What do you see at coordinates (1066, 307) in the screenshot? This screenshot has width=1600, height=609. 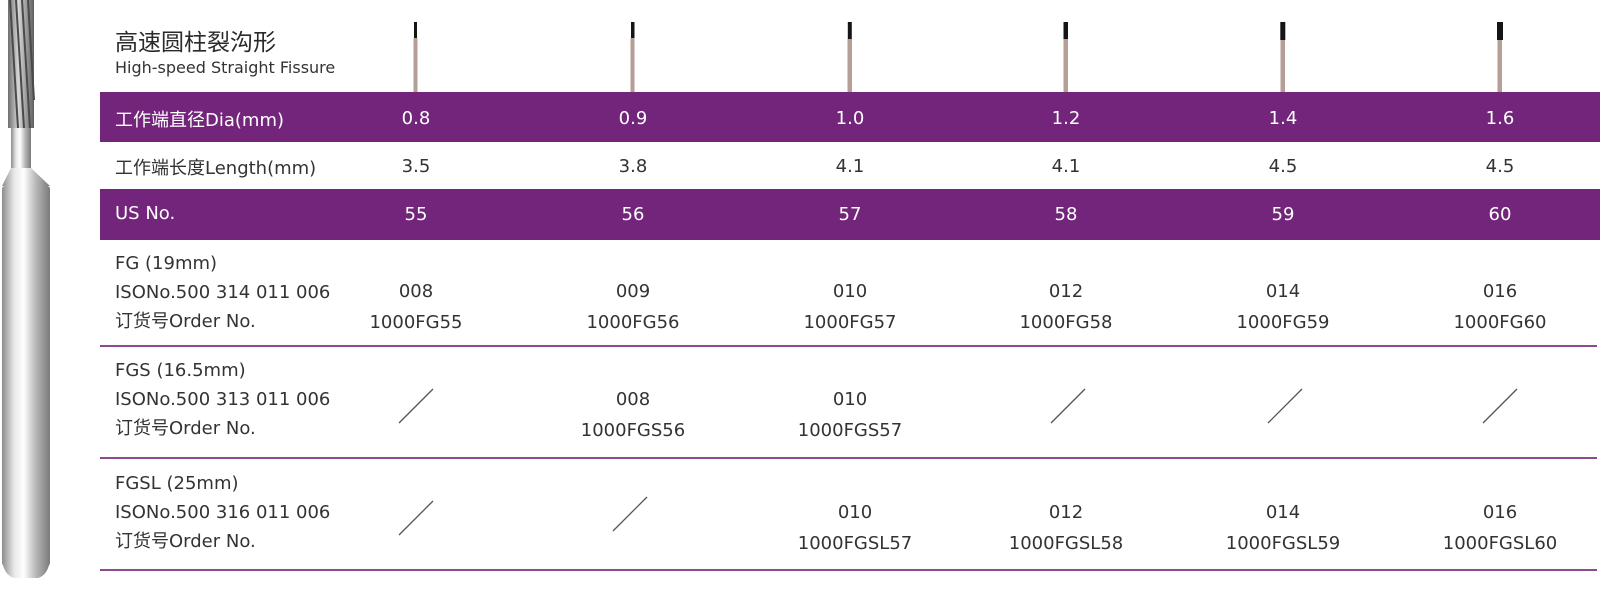 I see `fg-cell: 012 1000FG58` at bounding box center [1066, 307].